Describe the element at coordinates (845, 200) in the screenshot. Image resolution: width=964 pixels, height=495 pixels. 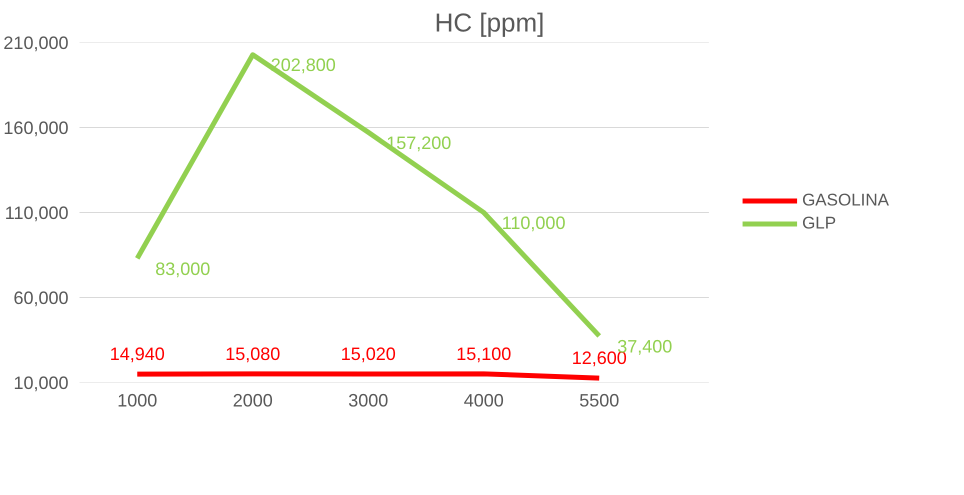
I see `legend-label: GASOLINA` at that location.